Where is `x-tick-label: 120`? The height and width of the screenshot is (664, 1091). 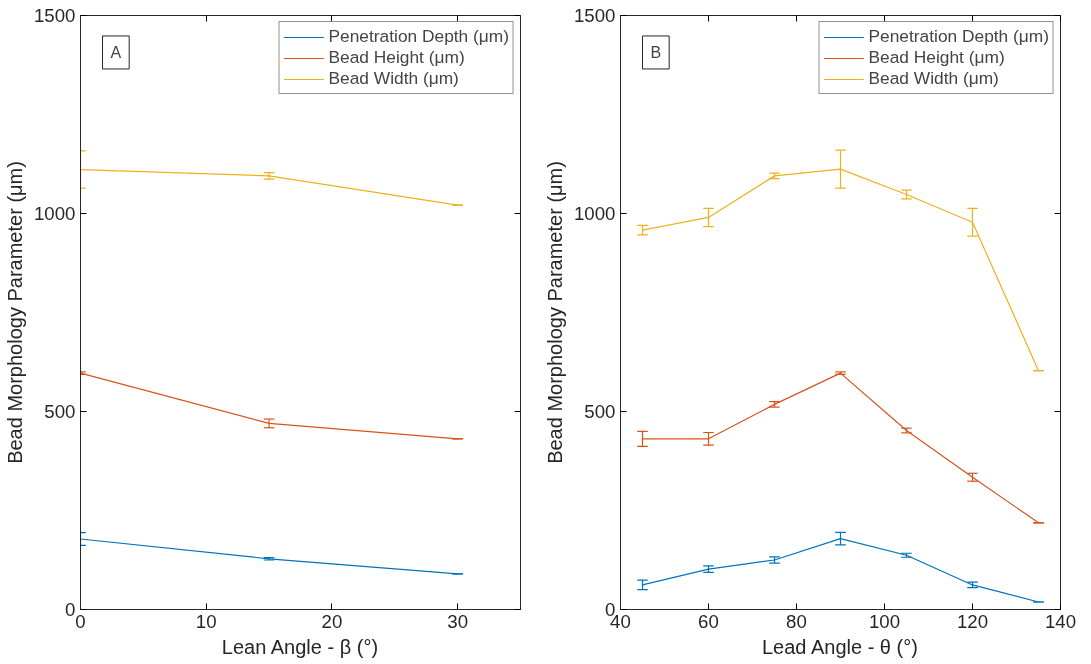
x-tick-label: 120 is located at coordinates (972, 621).